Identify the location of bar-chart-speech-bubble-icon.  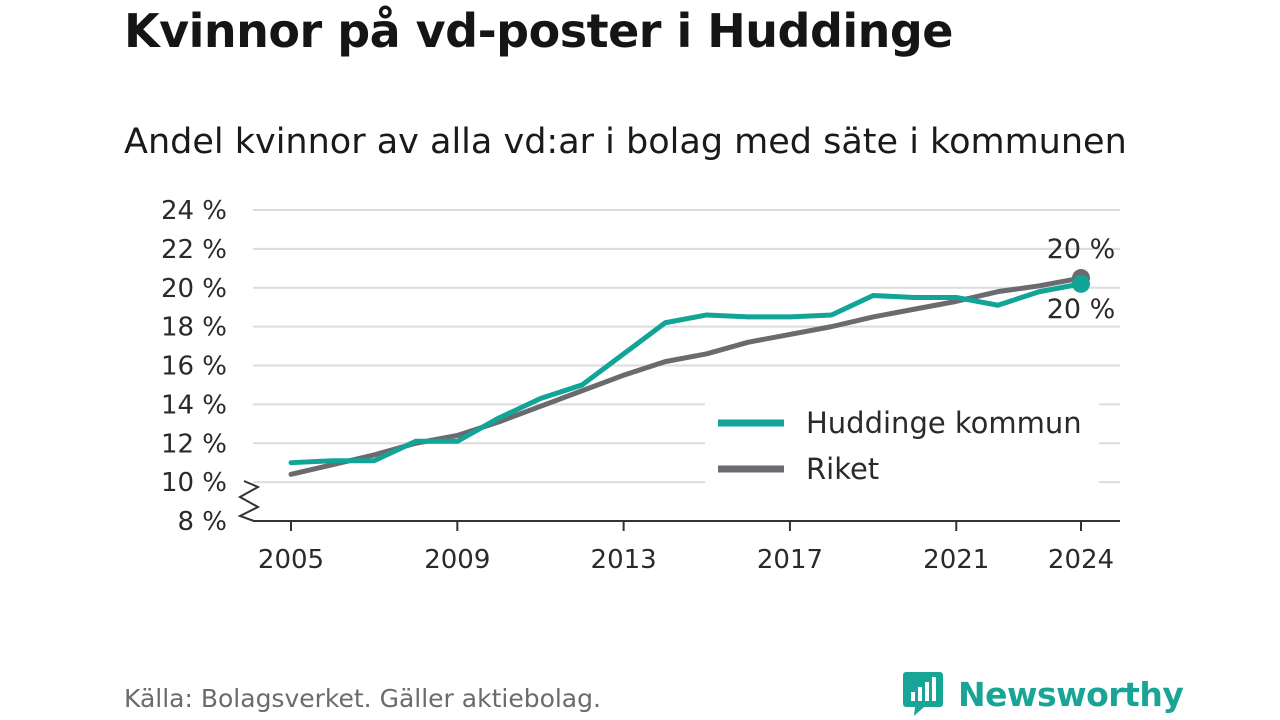
(923, 694).